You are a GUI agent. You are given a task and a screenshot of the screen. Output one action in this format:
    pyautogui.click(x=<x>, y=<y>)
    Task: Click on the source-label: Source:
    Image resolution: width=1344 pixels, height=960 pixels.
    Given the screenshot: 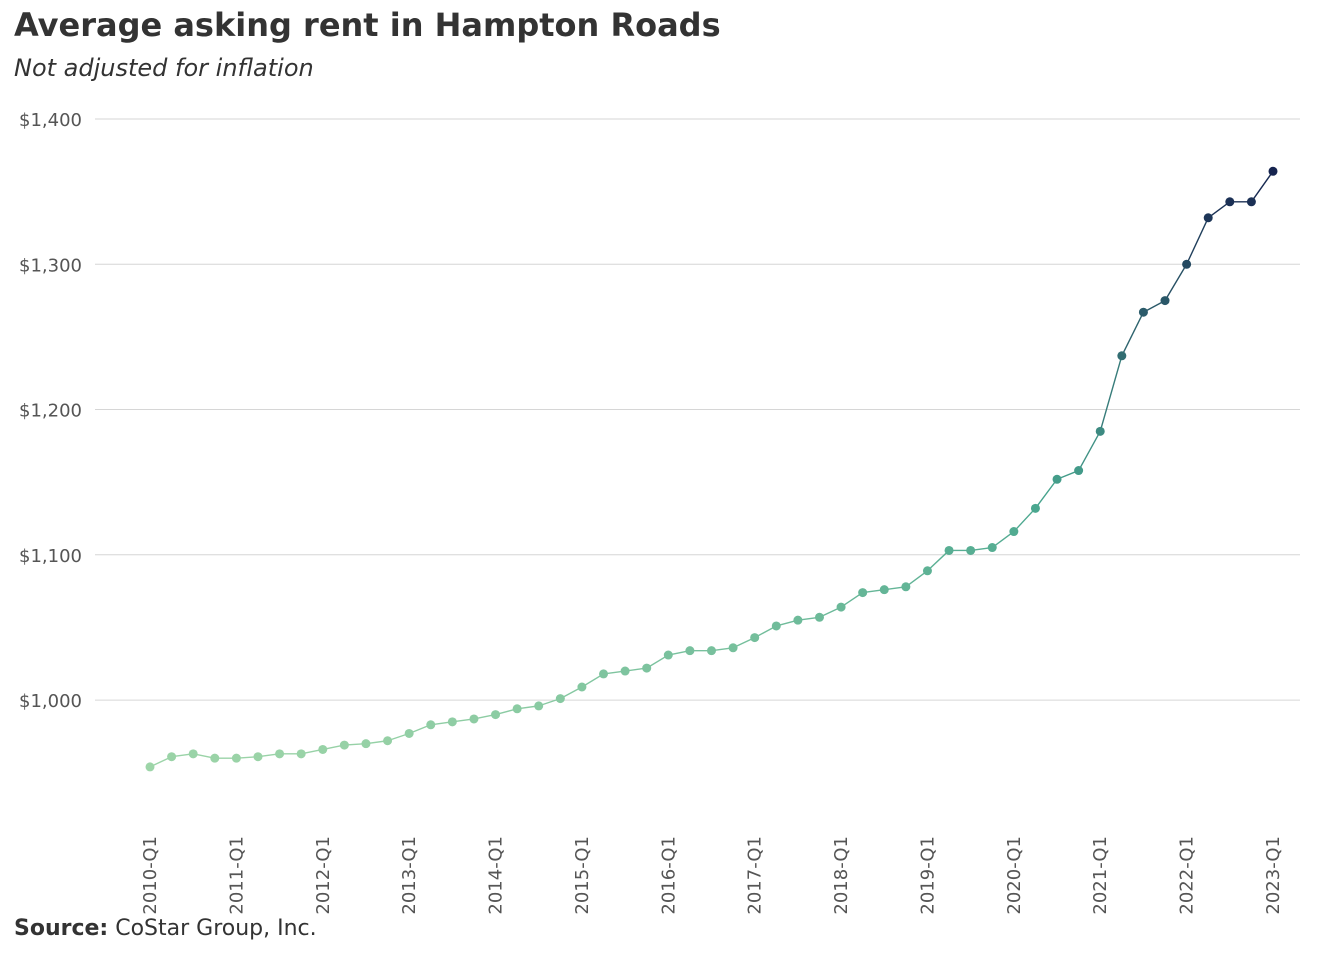 What is the action you would take?
    pyautogui.click(x=61, y=928)
    